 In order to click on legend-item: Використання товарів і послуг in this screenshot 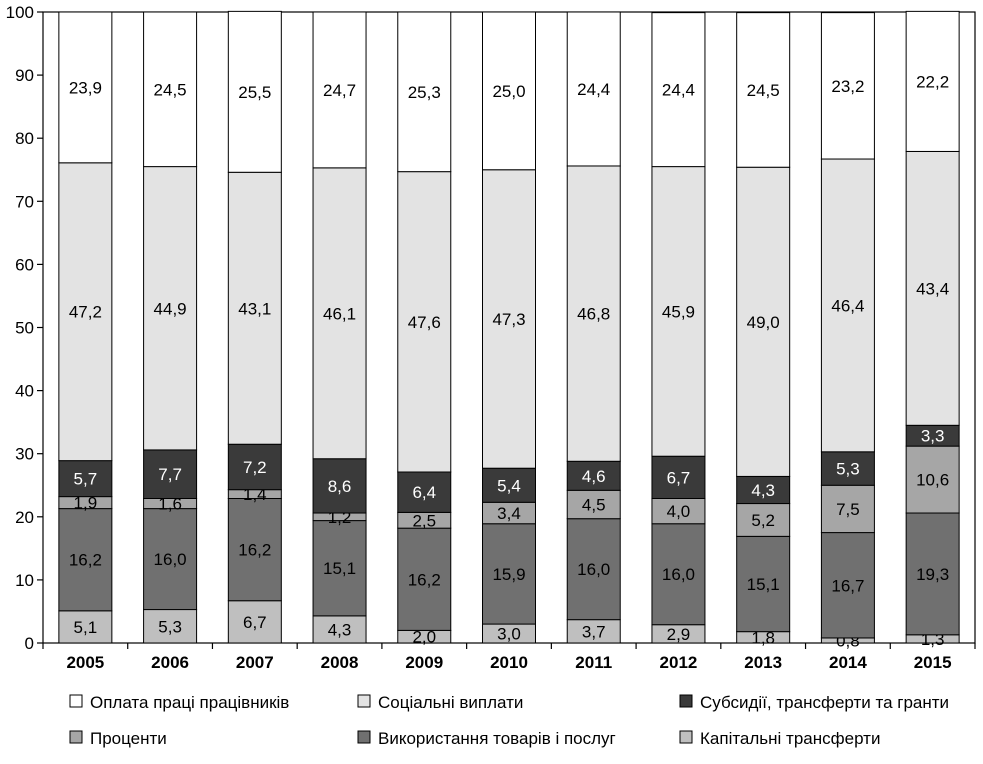, I will do `click(486, 738)`.